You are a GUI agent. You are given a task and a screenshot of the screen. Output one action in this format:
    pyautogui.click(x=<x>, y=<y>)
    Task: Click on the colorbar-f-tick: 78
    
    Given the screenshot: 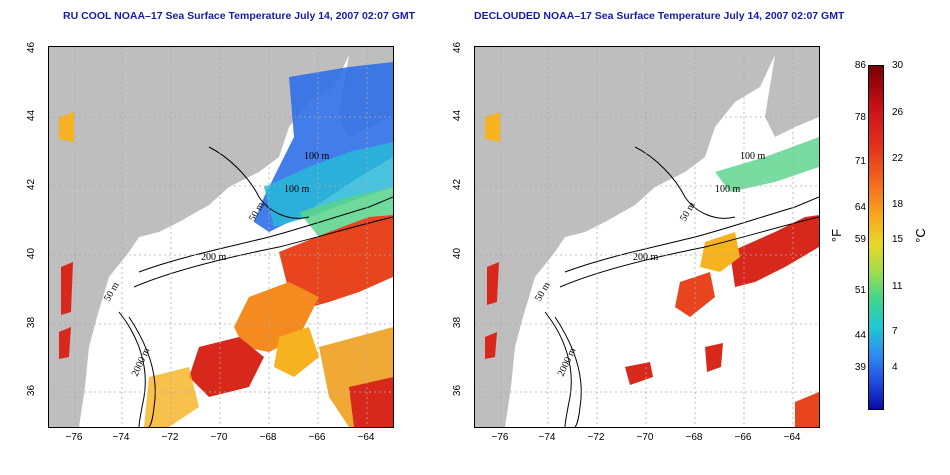 What is the action you would take?
    pyautogui.click(x=860, y=117)
    